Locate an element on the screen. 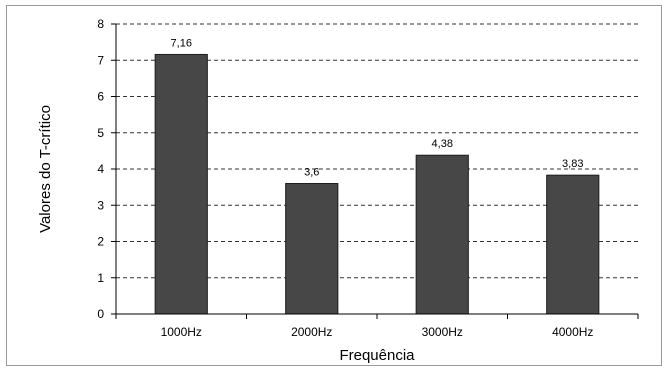 This screenshot has height=371, width=669. x-ticks: 1000Hz 2000Hz 3000Hz 4000Hz is located at coordinates (377, 326).